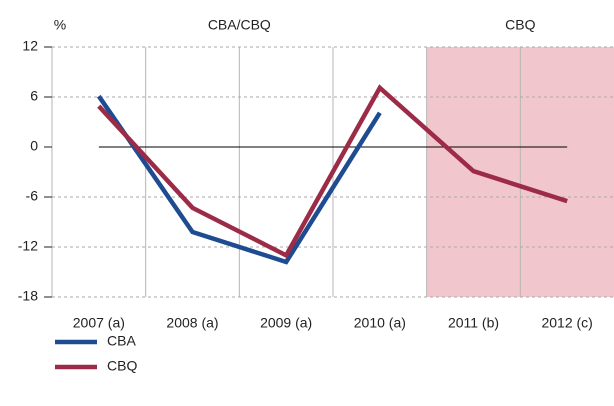 Image resolution: width=614 pixels, height=406 pixels. Describe the element at coordinates (30, 46) in the screenshot. I see `y-tick-label: 12` at that location.